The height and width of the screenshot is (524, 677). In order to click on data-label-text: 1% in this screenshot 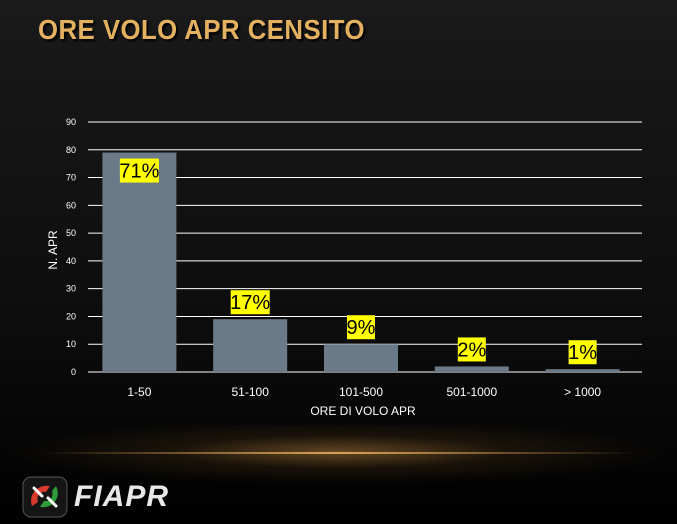, I will do `click(582, 353)`.